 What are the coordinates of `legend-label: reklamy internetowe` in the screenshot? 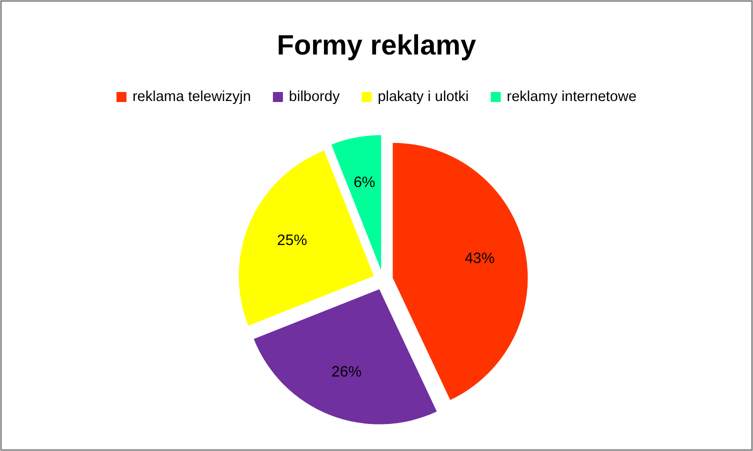 It's located at (571, 97).